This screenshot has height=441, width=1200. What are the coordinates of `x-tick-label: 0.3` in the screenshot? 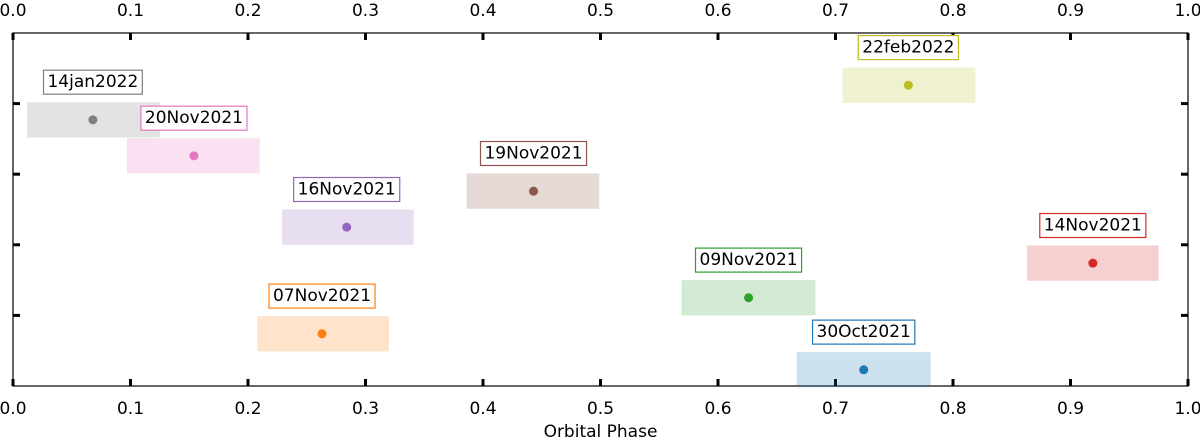 It's located at (365, 409).